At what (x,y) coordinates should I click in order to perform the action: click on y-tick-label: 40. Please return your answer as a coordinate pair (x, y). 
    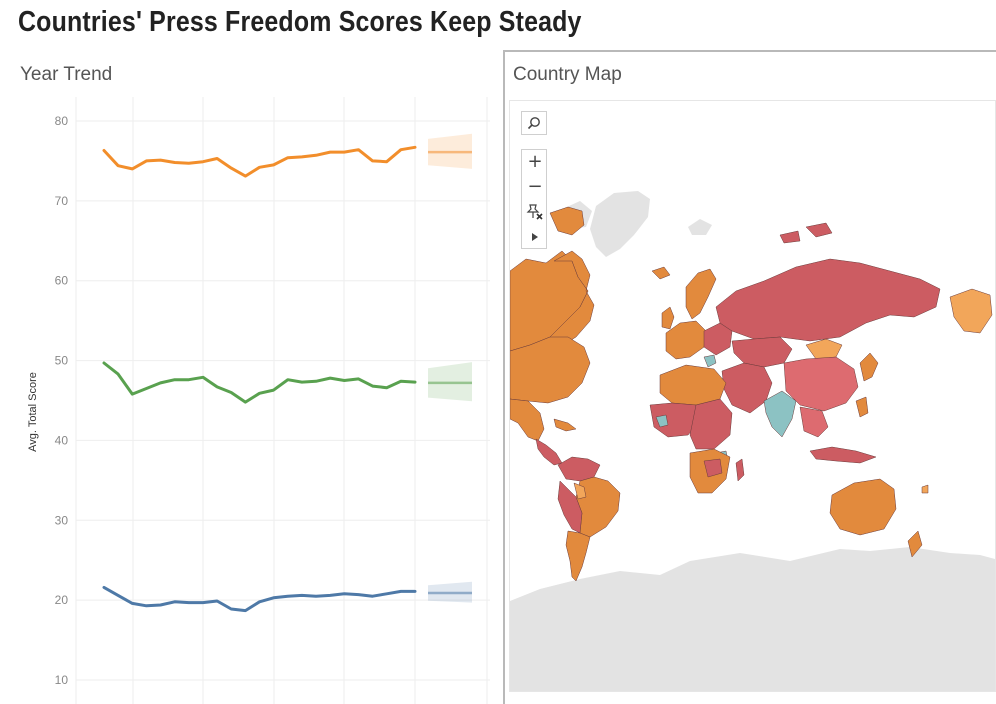
    Looking at the image, I should click on (62, 440).